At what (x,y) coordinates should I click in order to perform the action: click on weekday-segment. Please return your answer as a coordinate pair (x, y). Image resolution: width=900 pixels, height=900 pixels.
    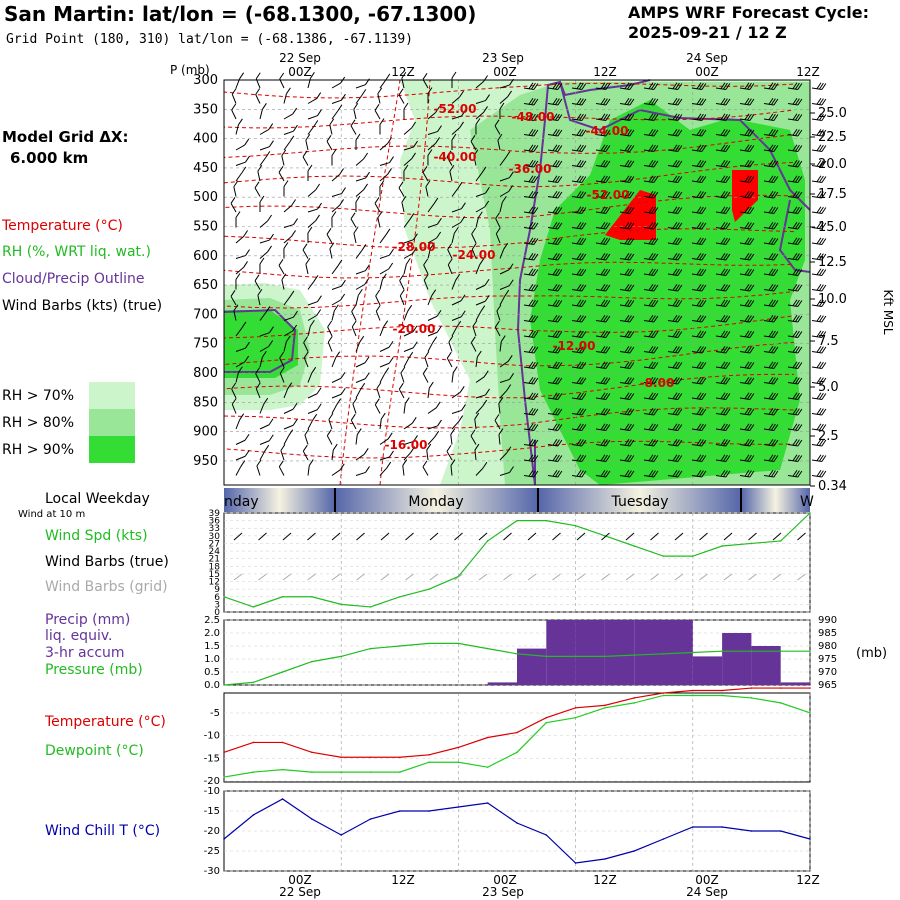
    Looking at the image, I should click on (775, 500).